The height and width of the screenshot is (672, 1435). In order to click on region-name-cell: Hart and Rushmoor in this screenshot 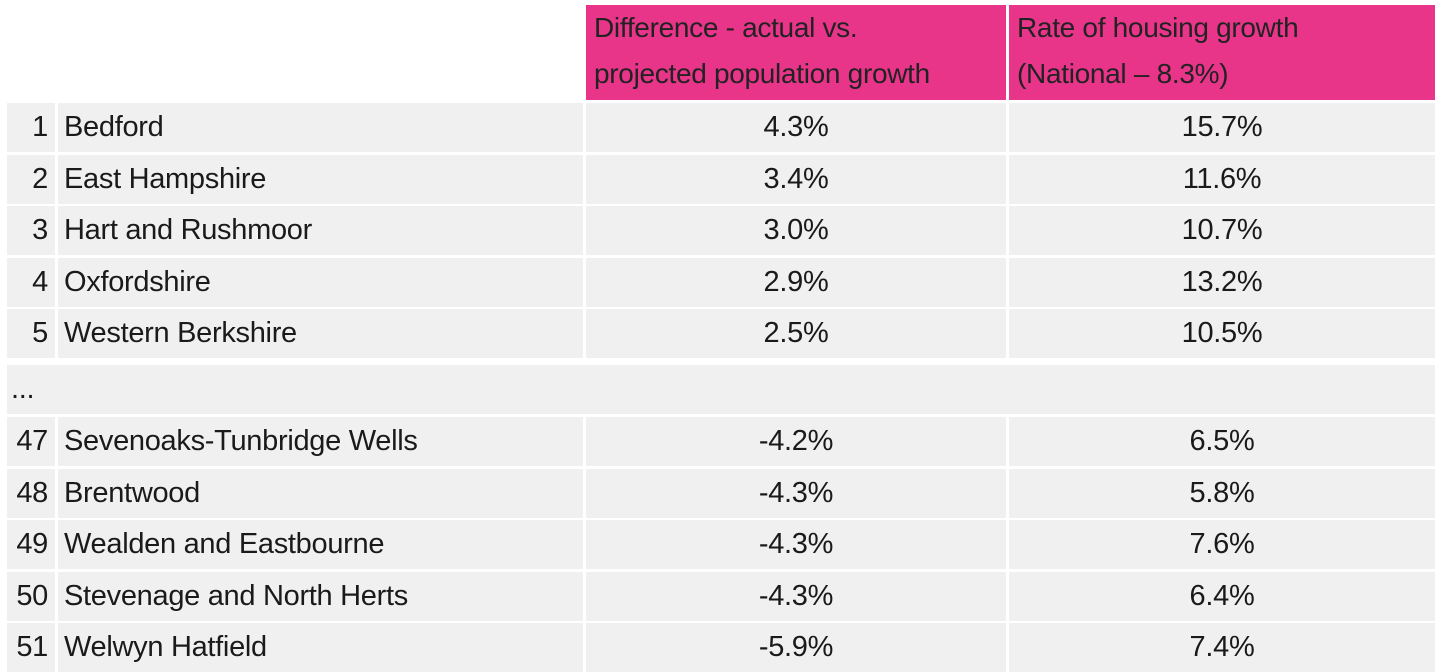, I will do `click(320, 231)`.